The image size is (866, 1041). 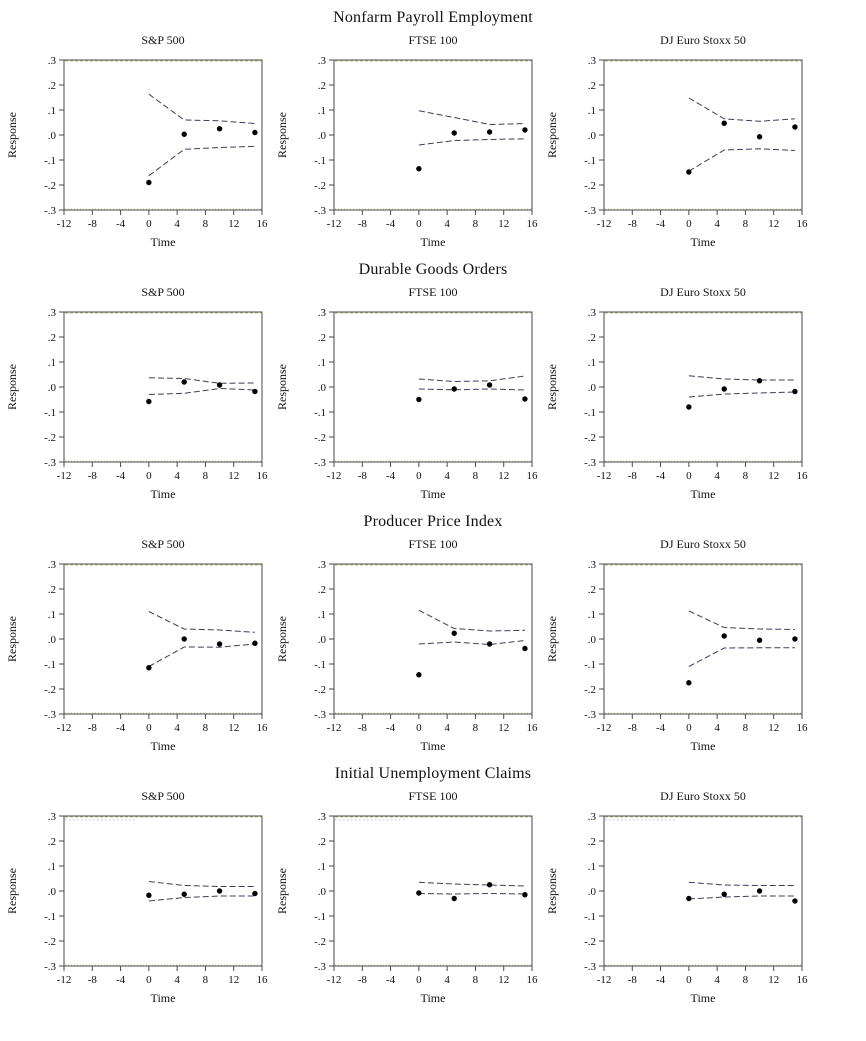 What do you see at coordinates (703, 796) in the screenshot?
I see `panel-title: DJ Euro Stoxx 50` at bounding box center [703, 796].